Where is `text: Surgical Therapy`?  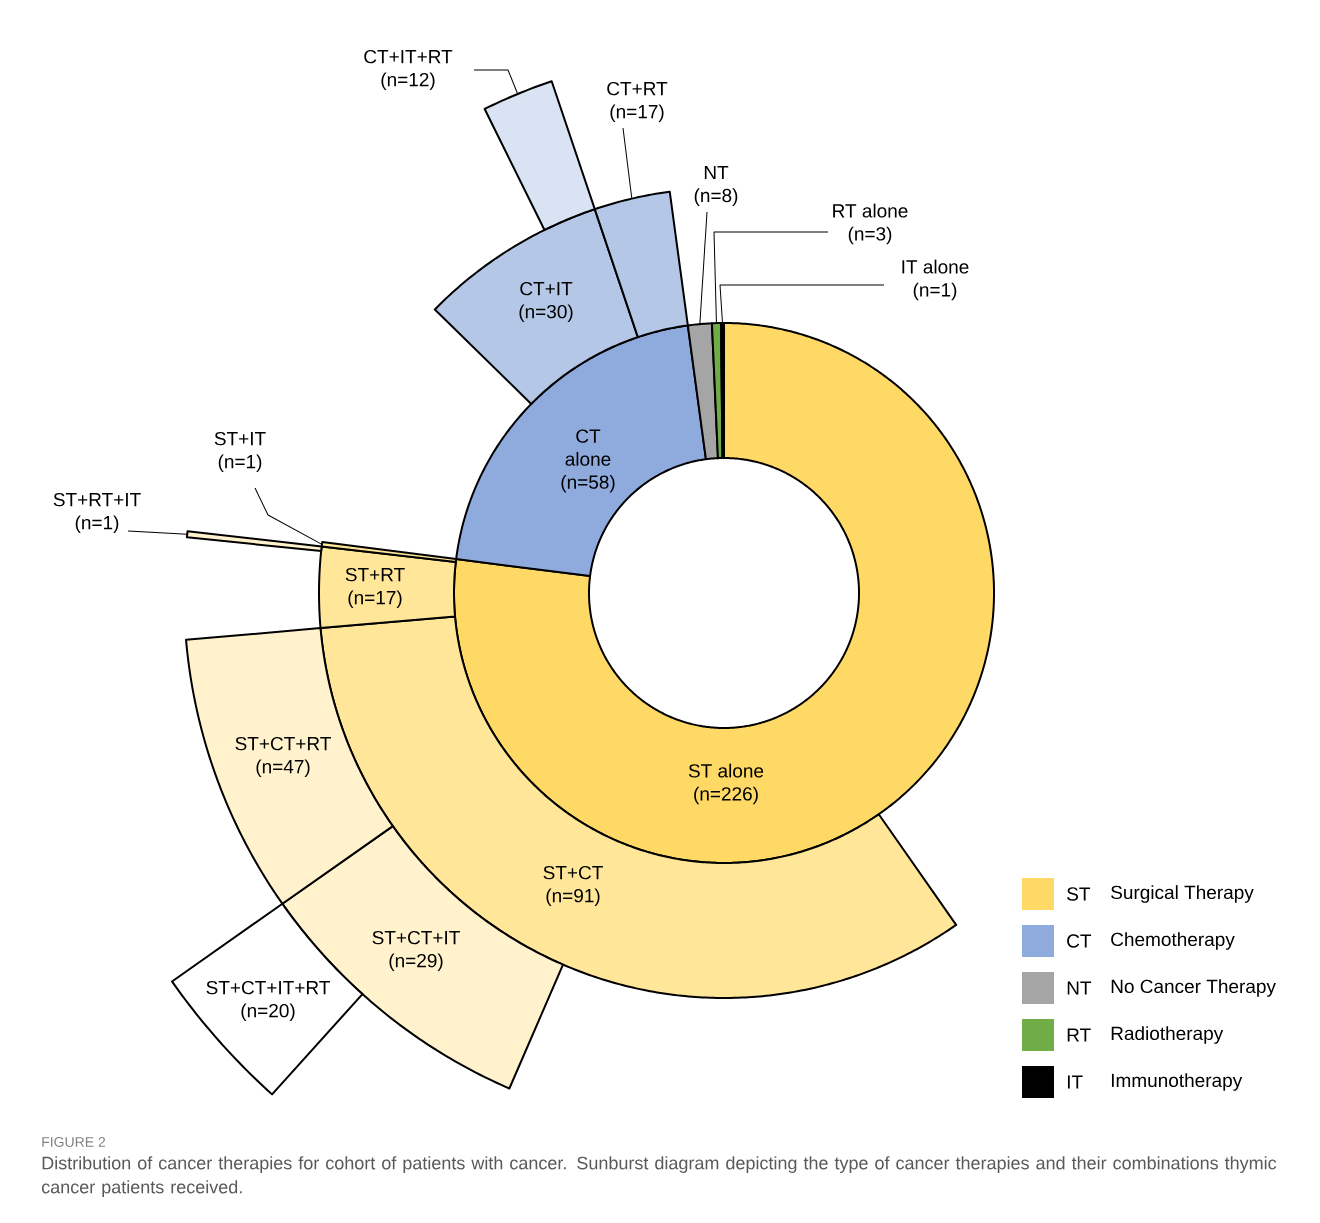 text: Surgical Therapy is located at coordinates (1182, 894).